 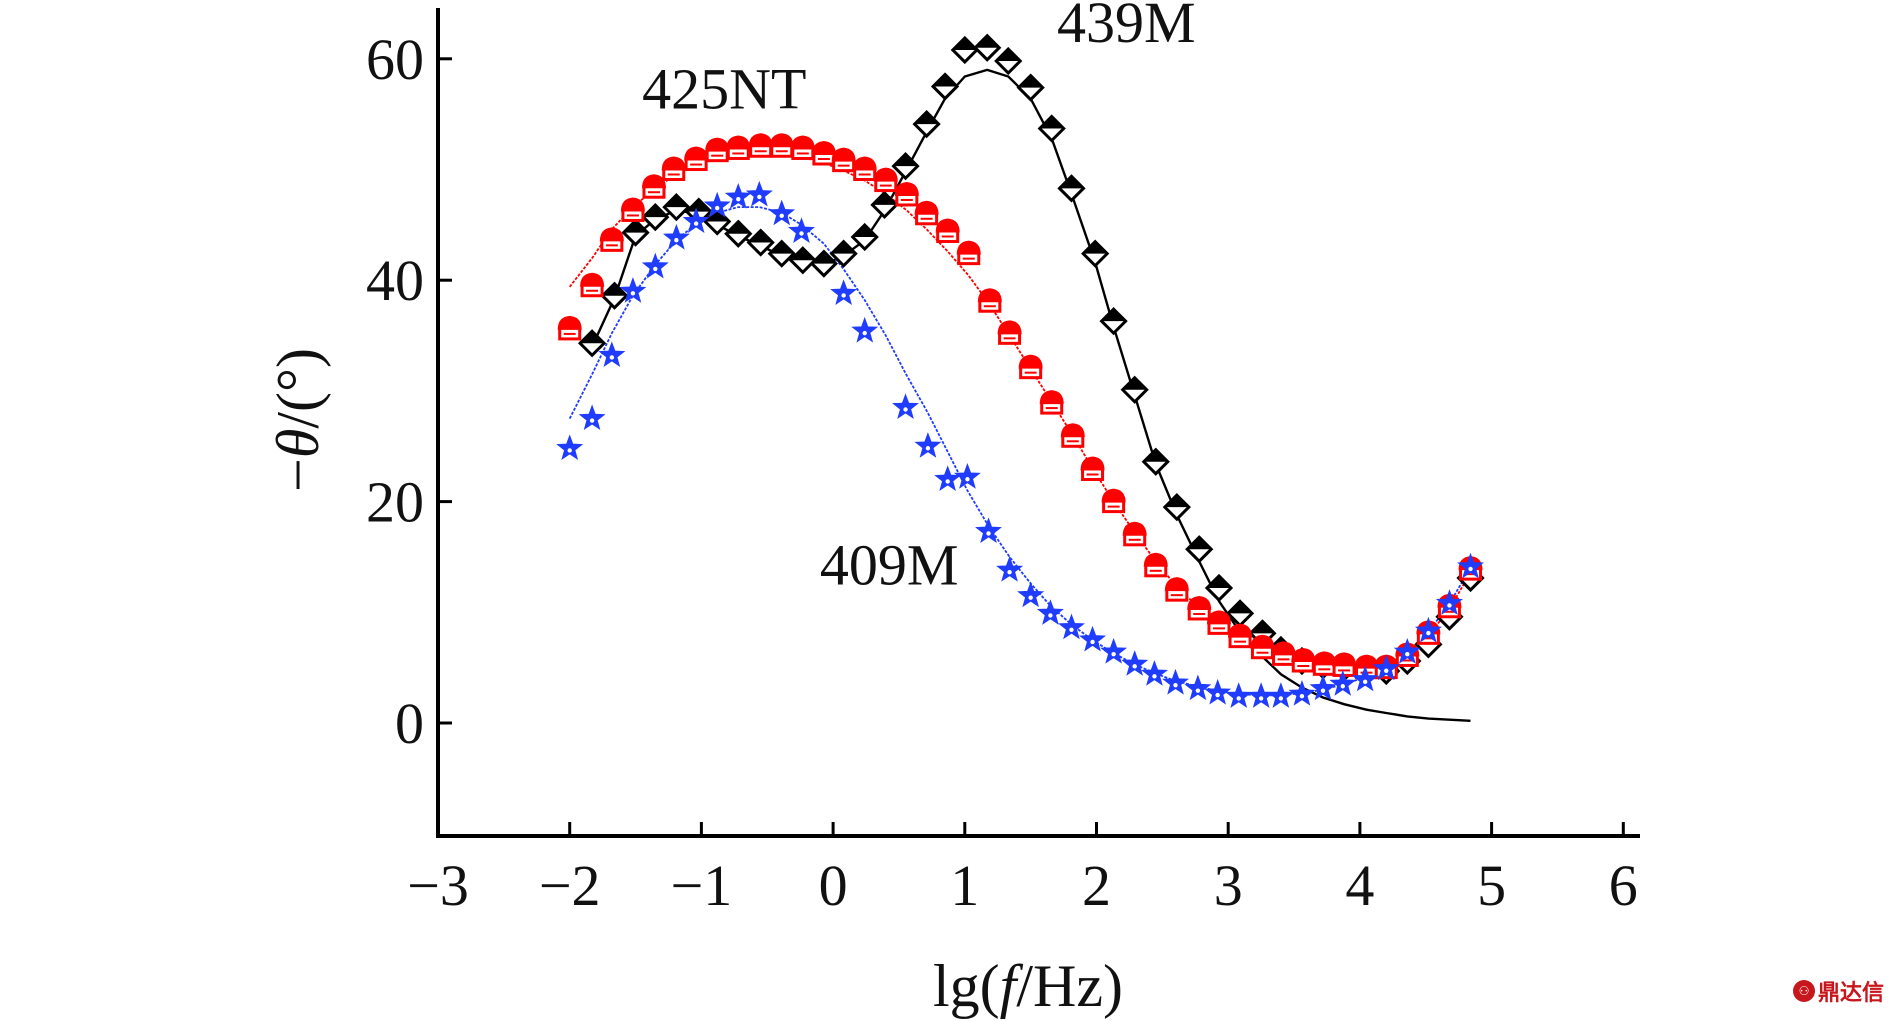 I want to click on x-tick-label: 2, so click(x=1096, y=885).